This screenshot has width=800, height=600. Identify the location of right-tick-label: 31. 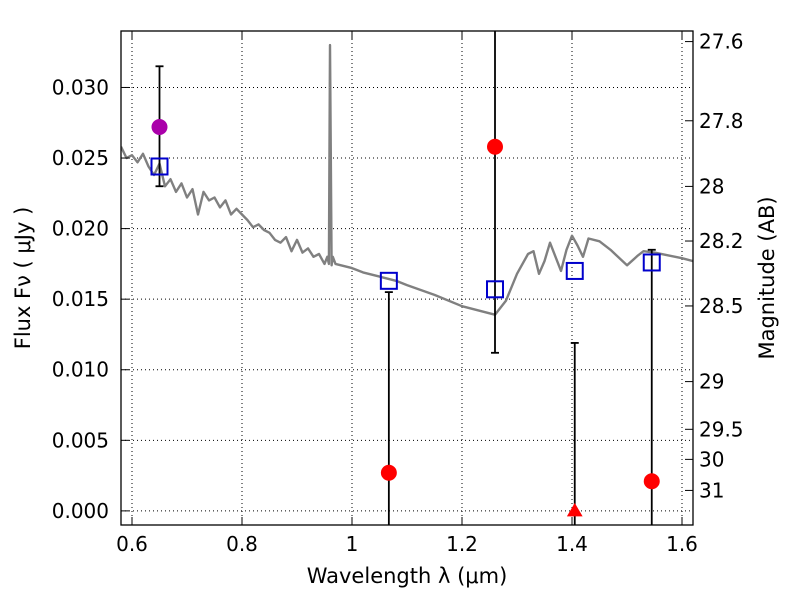
(711, 490).